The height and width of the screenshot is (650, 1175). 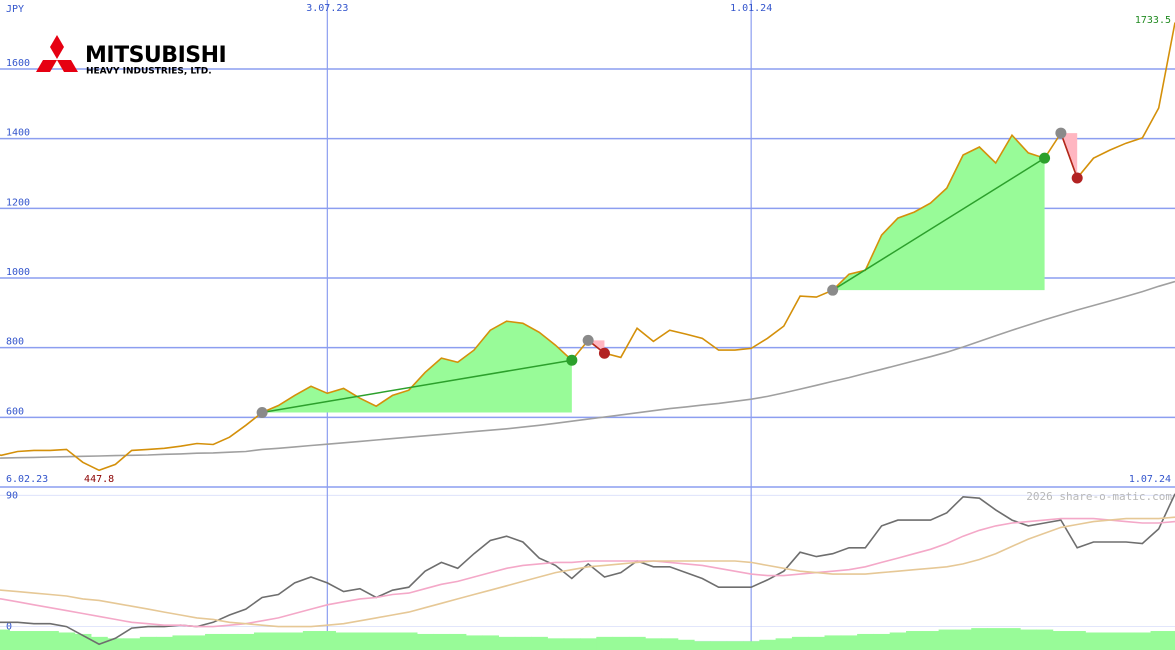 What do you see at coordinates (15, 9) in the screenshot?
I see `y-axis-label: JPY` at bounding box center [15, 9].